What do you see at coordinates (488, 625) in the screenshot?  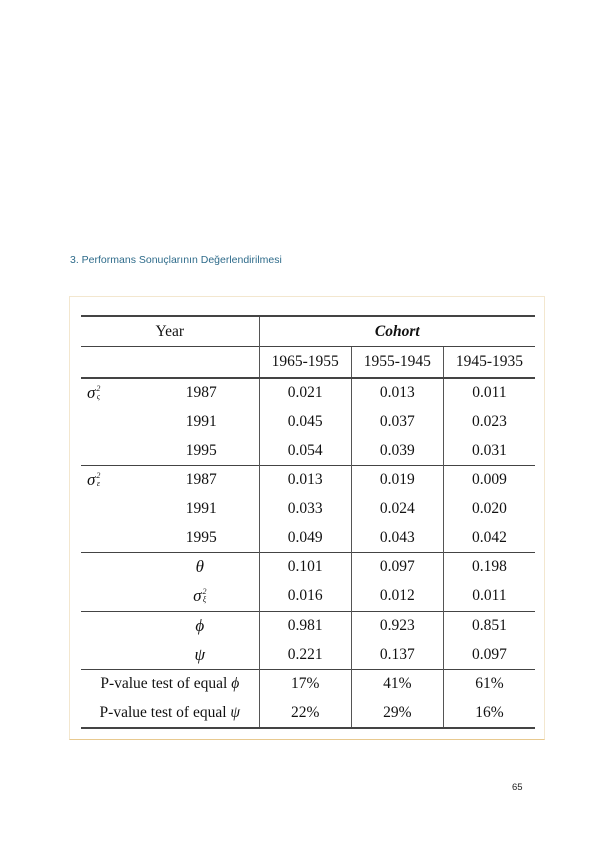 I see `table-cell: 0.851` at bounding box center [488, 625].